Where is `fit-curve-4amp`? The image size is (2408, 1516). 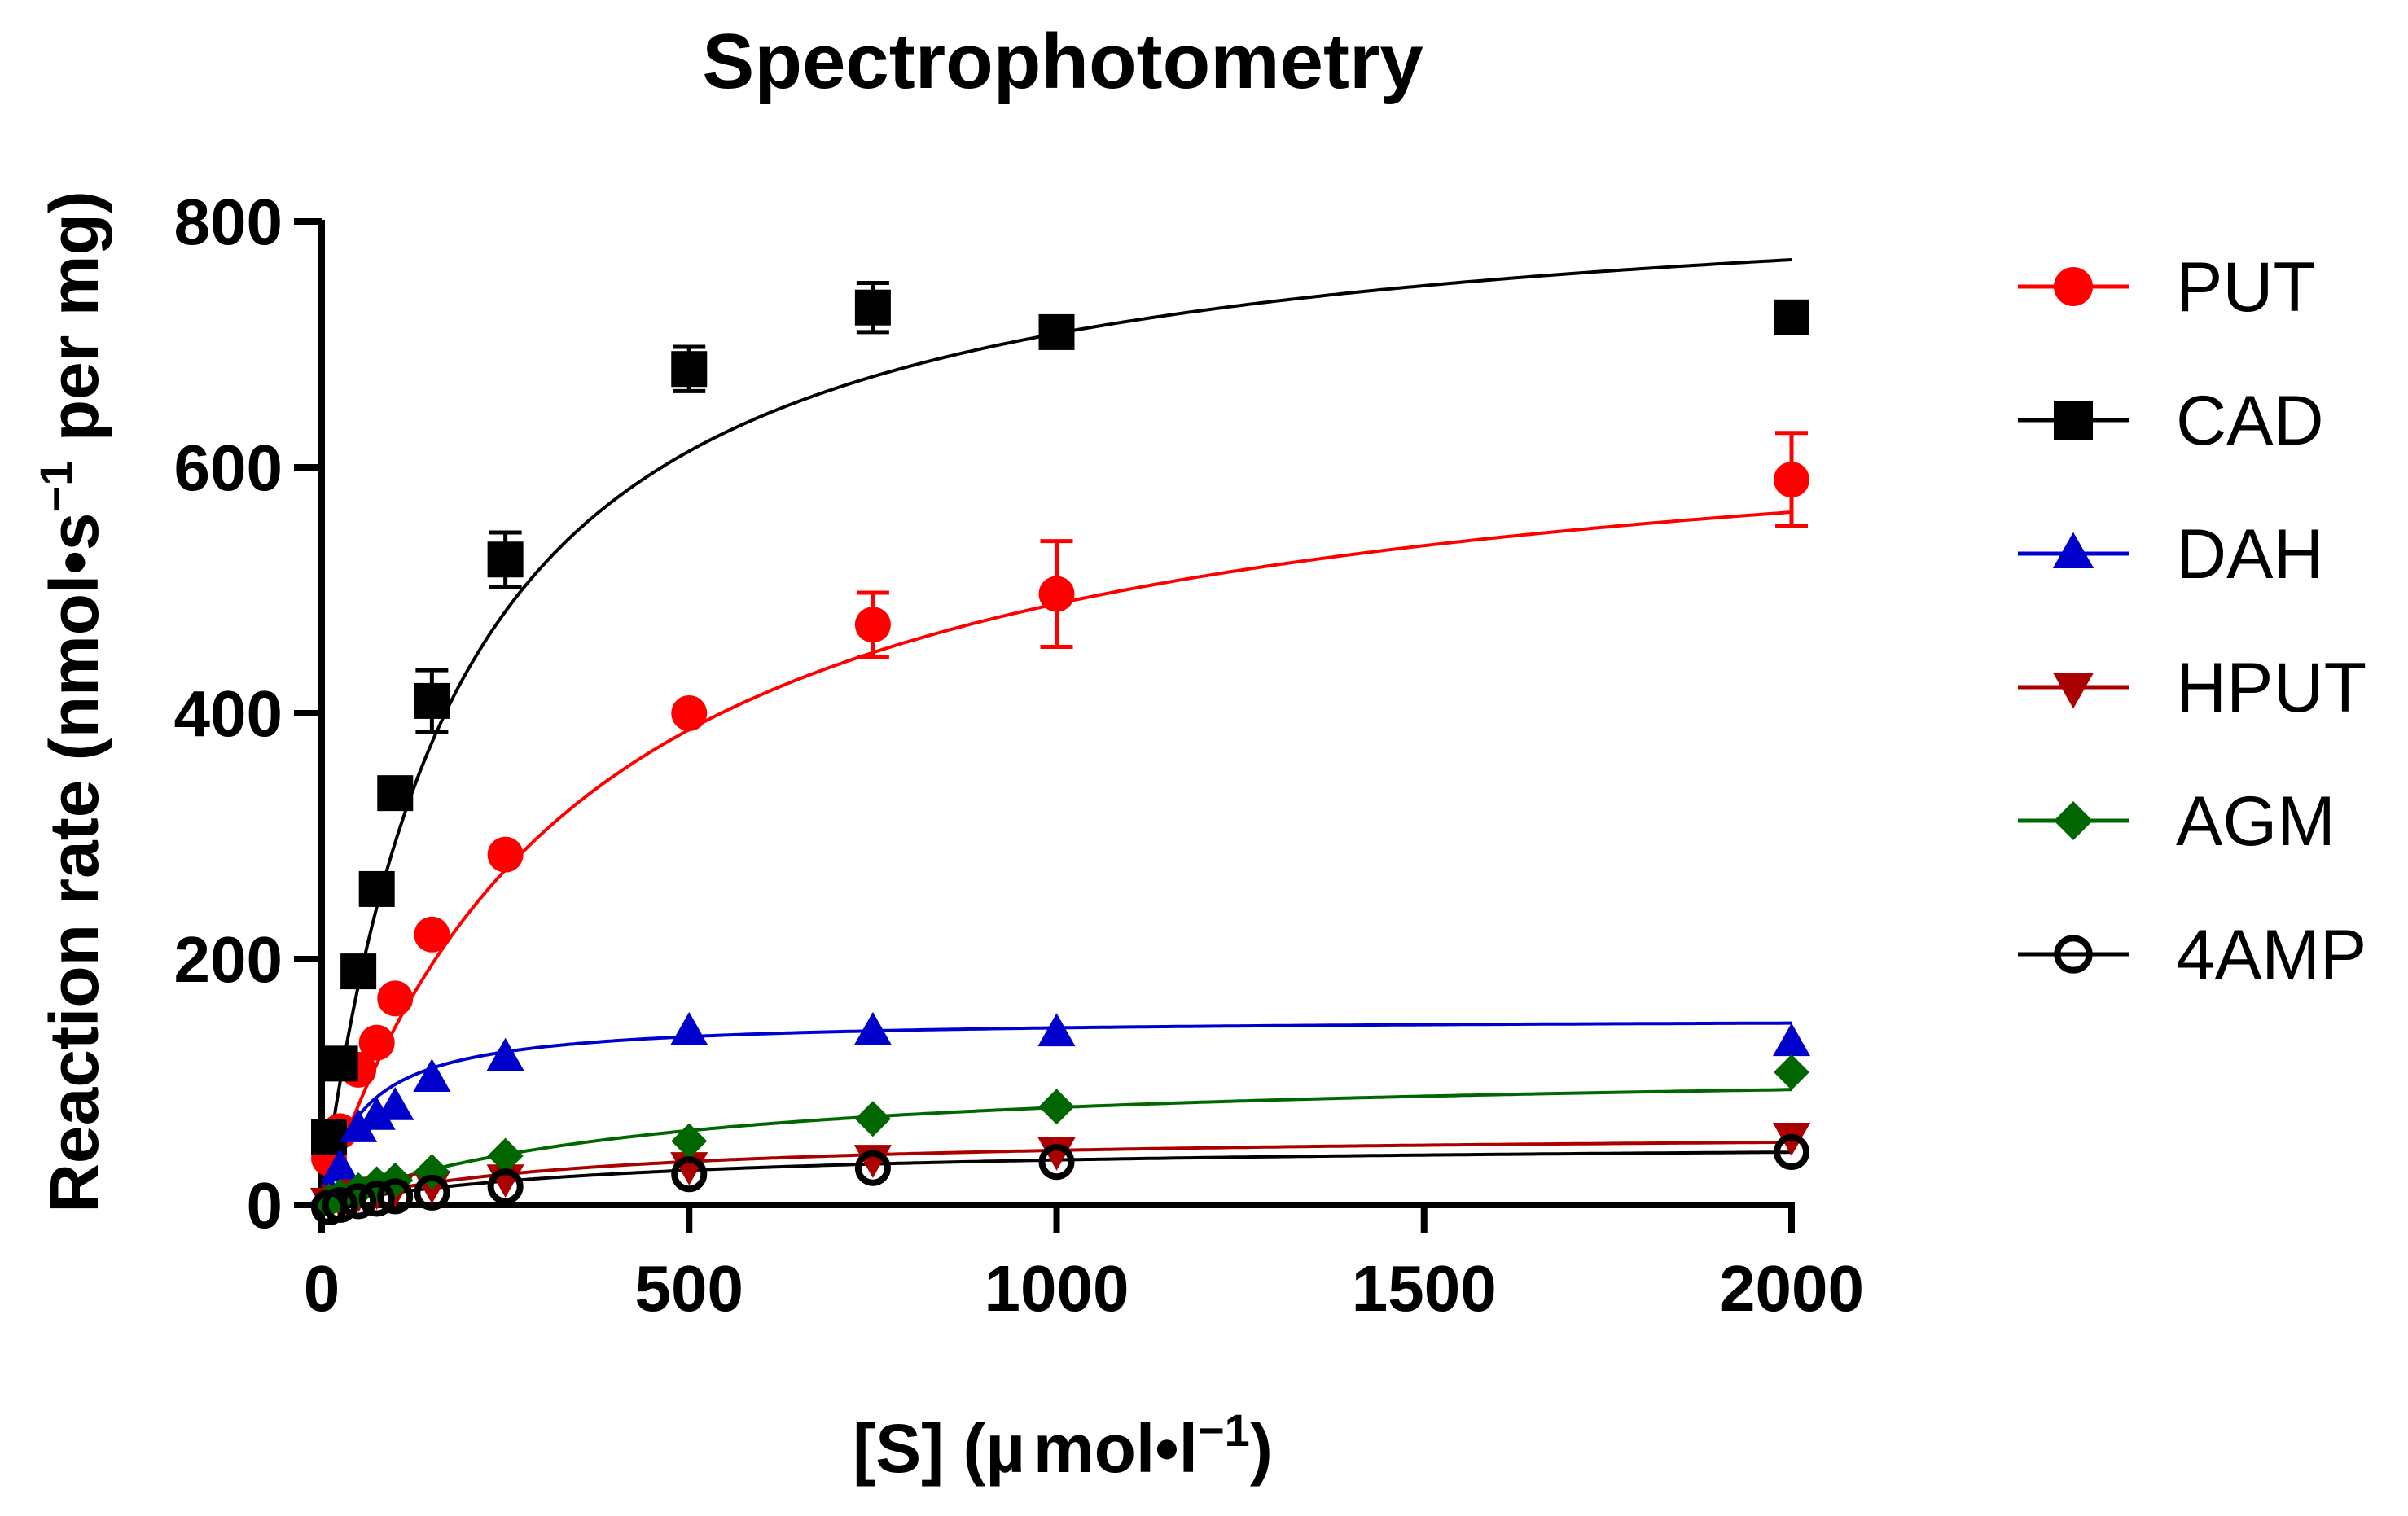 fit-curve-4amp is located at coordinates (1056, 1178).